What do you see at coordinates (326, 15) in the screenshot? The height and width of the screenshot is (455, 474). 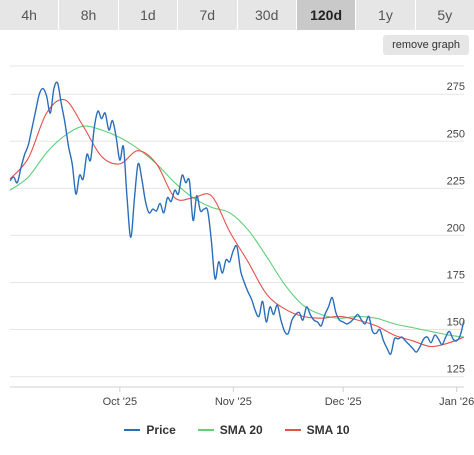 I see `tab-120d: 120d` at bounding box center [326, 15].